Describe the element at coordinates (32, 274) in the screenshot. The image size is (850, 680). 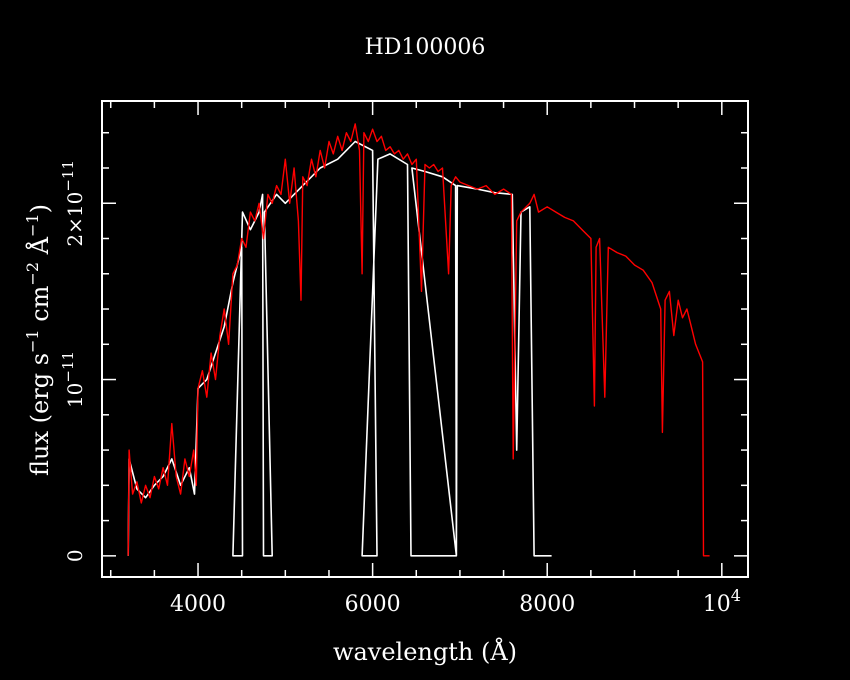
I see `y-axis-label-cm-exp: −2` at that location.